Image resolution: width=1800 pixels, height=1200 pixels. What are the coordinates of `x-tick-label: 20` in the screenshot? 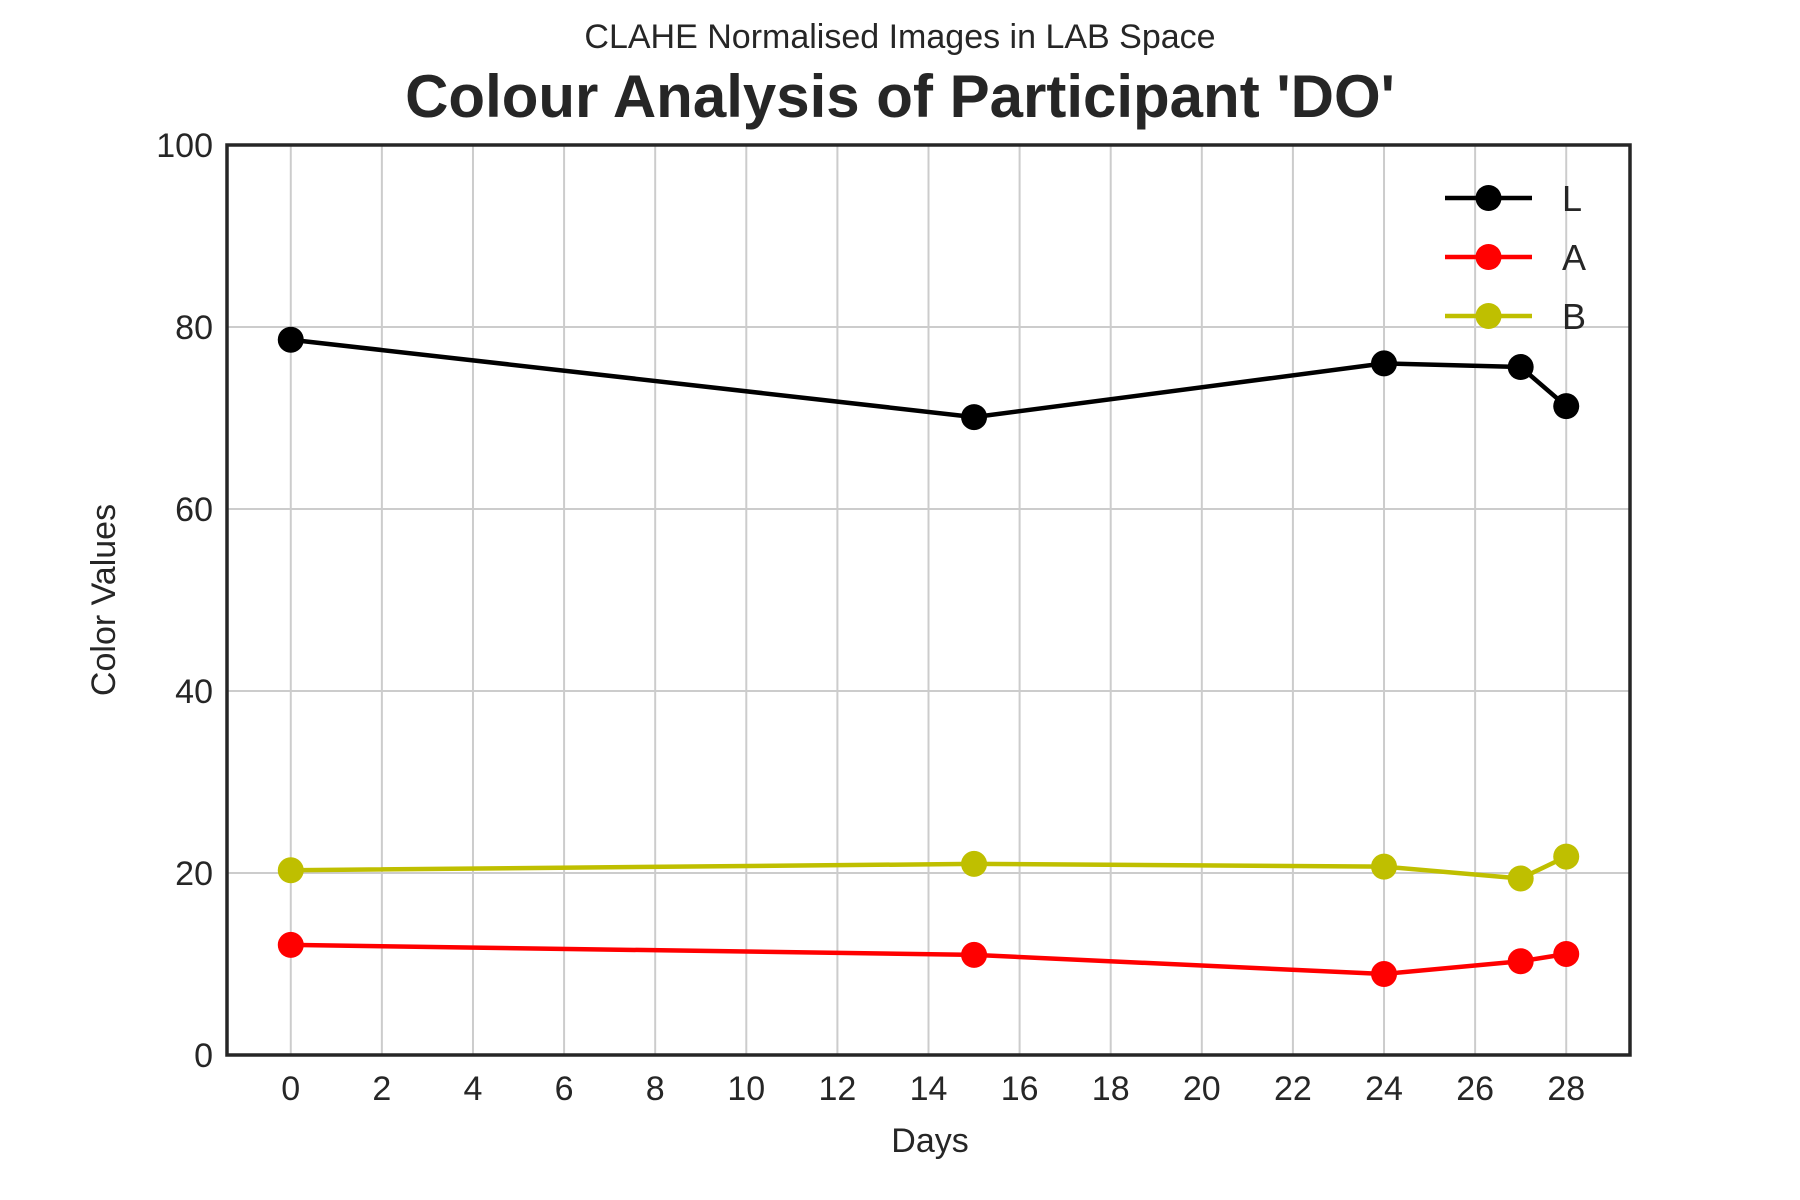 It's located at (1202, 1089).